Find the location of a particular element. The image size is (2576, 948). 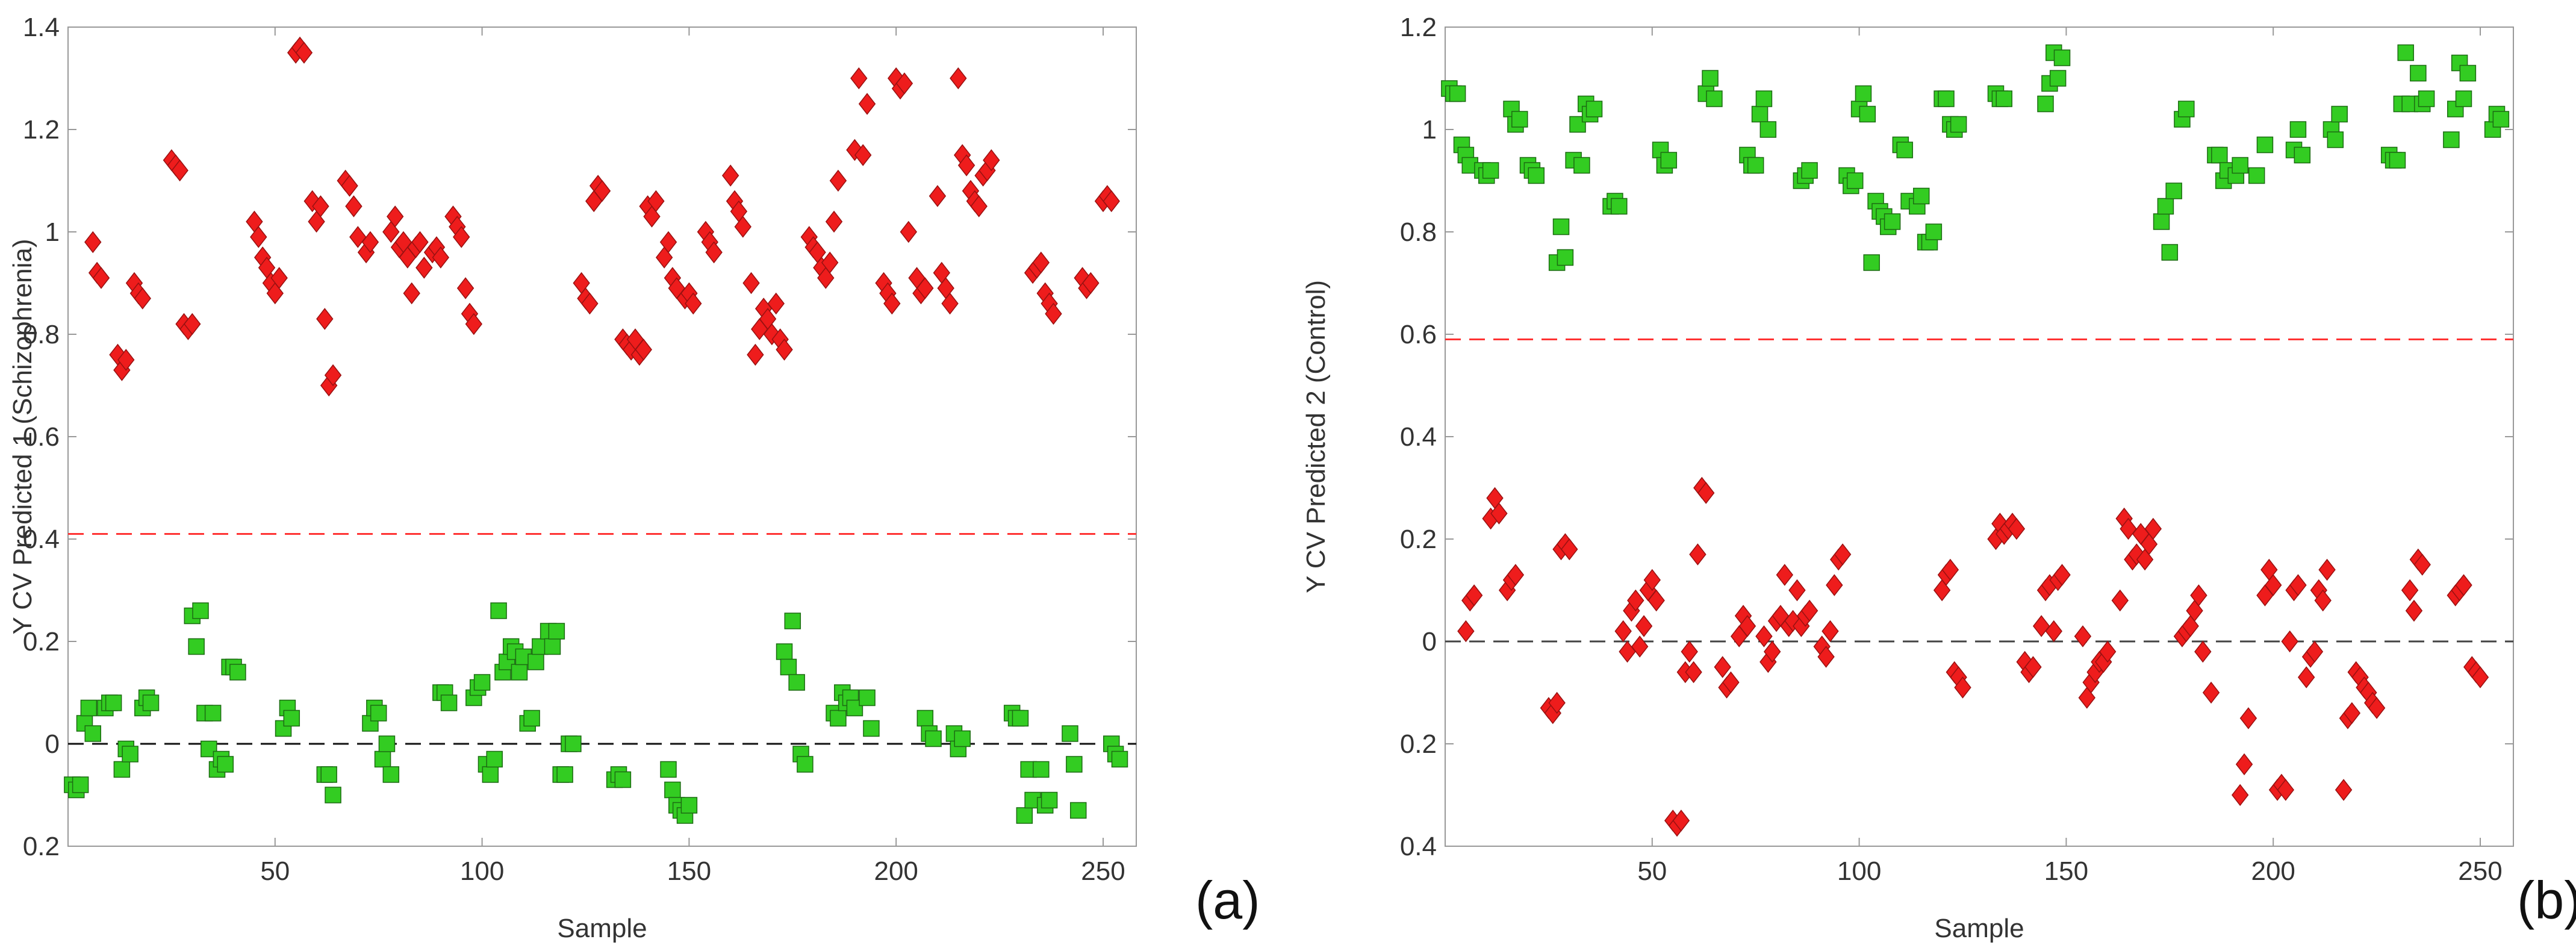

x-tick-label-a: 200 is located at coordinates (896, 871).